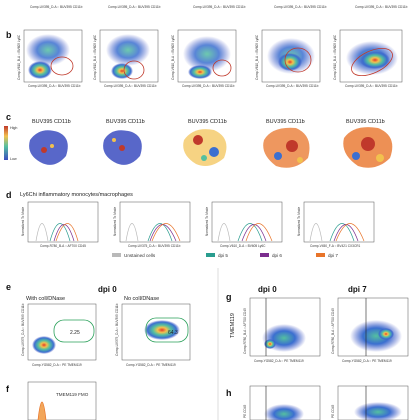 The height and width of the screenshot is (420, 420). I want to click on tsne-map-4: BUV395 CD11b, so click(286, 143).